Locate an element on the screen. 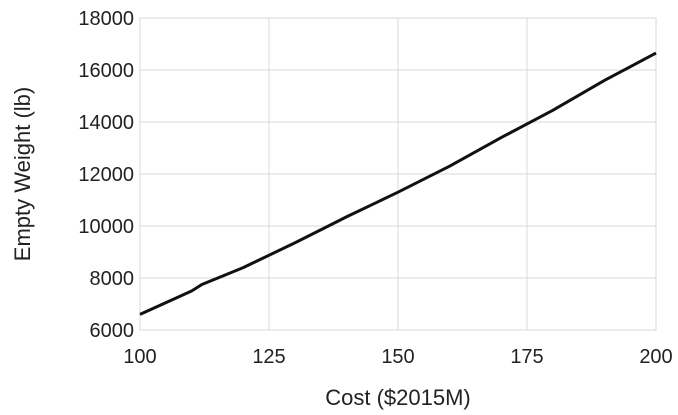  y-tick-label: 10000 is located at coordinates (106, 227).